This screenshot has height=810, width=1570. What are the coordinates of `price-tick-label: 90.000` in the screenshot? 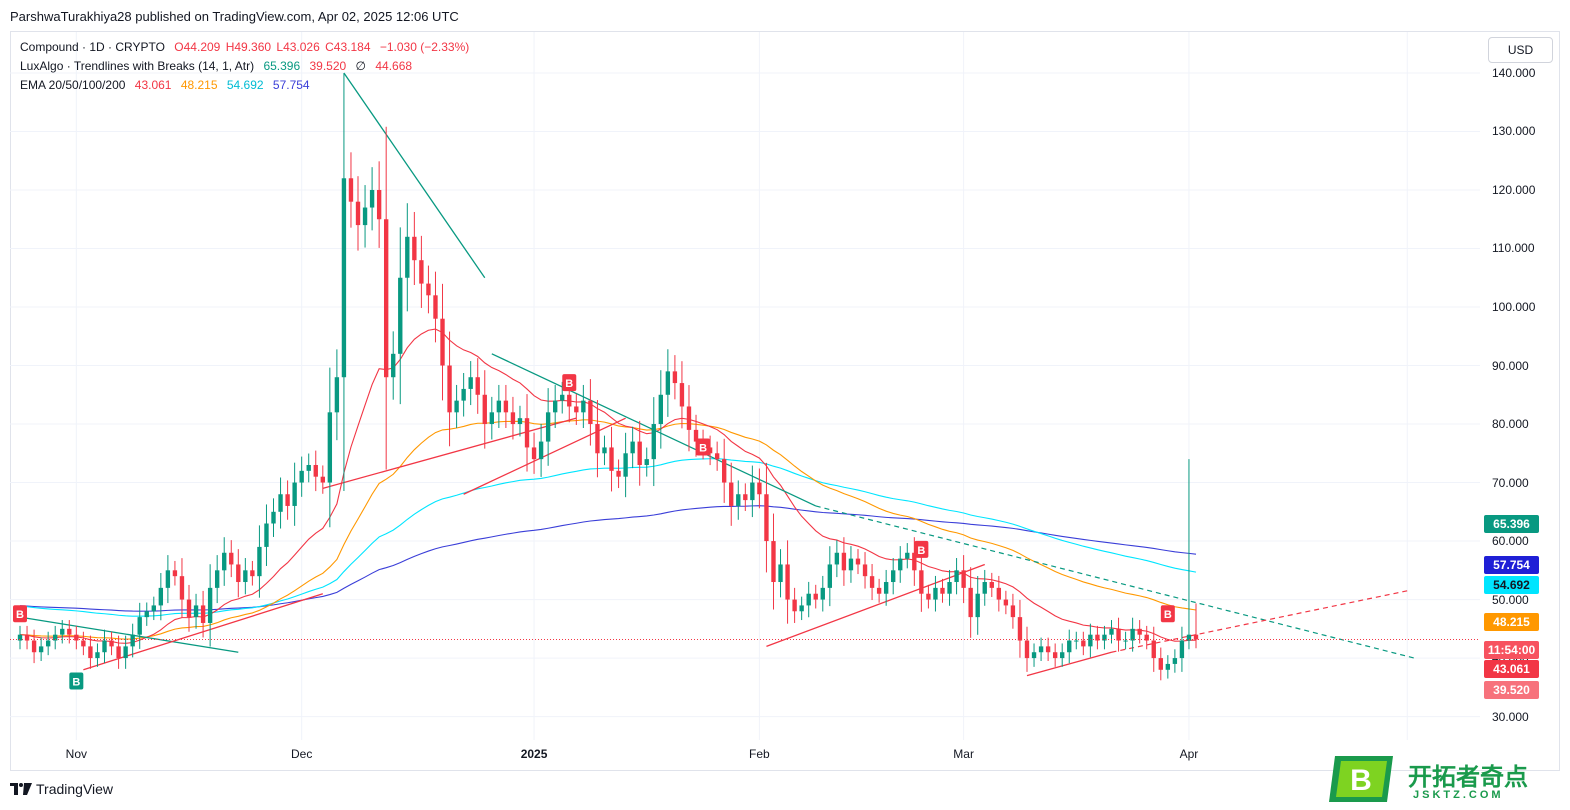 It's located at (1510, 365).